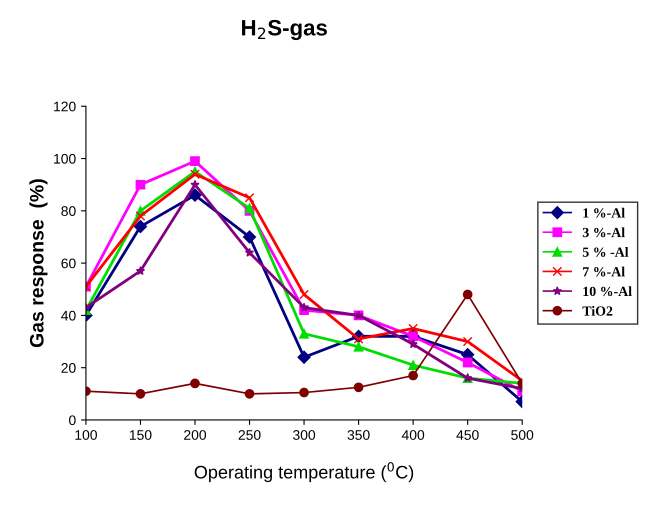  Describe the element at coordinates (195, 435) in the screenshot. I see `x-tick-label: 200` at that location.